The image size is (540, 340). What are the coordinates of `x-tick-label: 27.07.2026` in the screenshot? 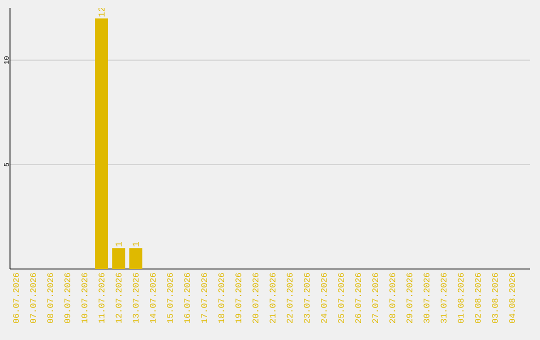 It's located at (375, 298).